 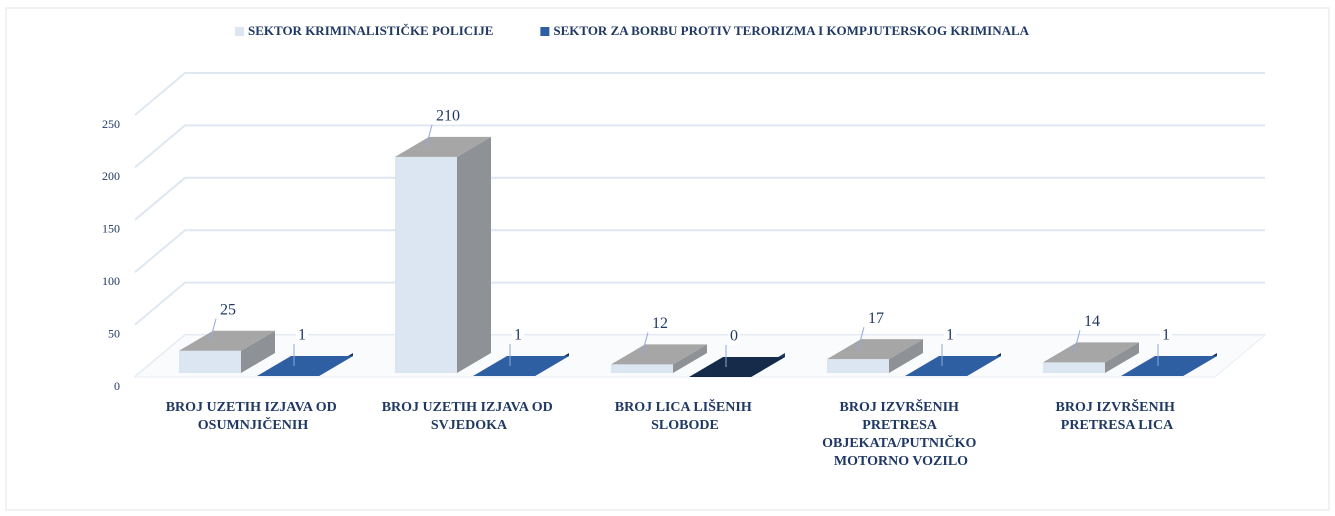 What do you see at coordinates (111, 124) in the screenshot?
I see `y-tick-label: 250` at bounding box center [111, 124].